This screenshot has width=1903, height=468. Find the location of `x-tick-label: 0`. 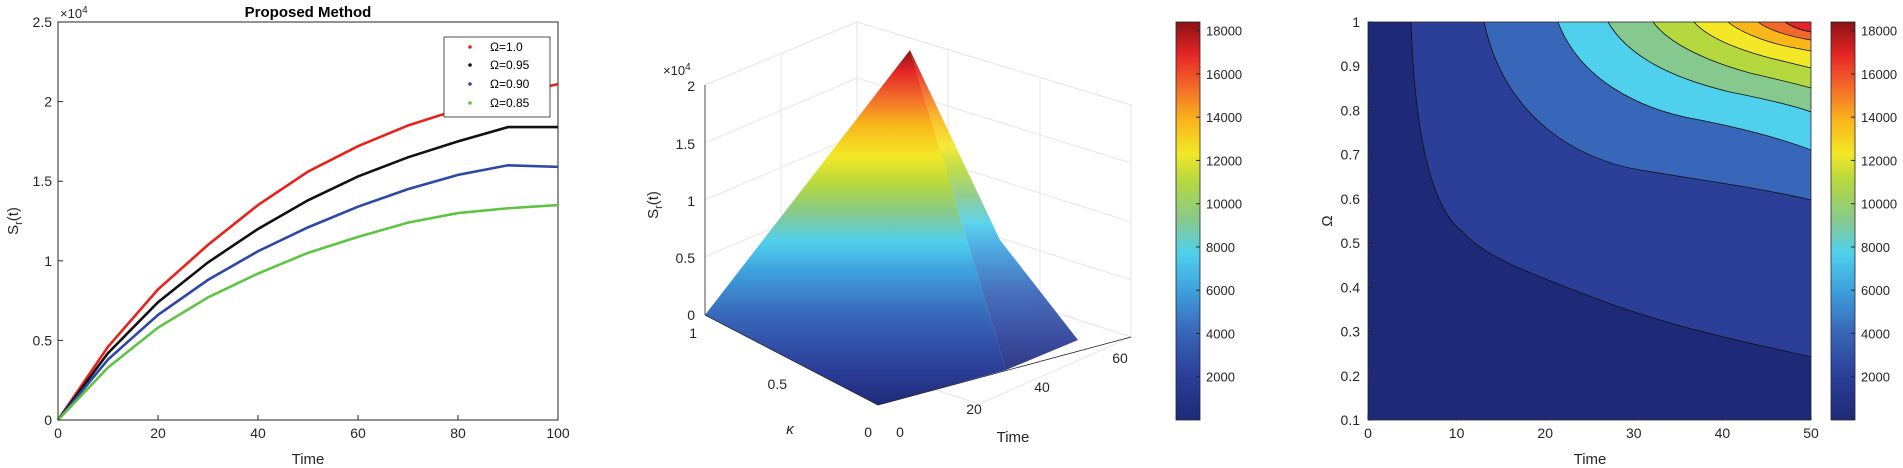

x-tick-label: 0 is located at coordinates (58, 433).